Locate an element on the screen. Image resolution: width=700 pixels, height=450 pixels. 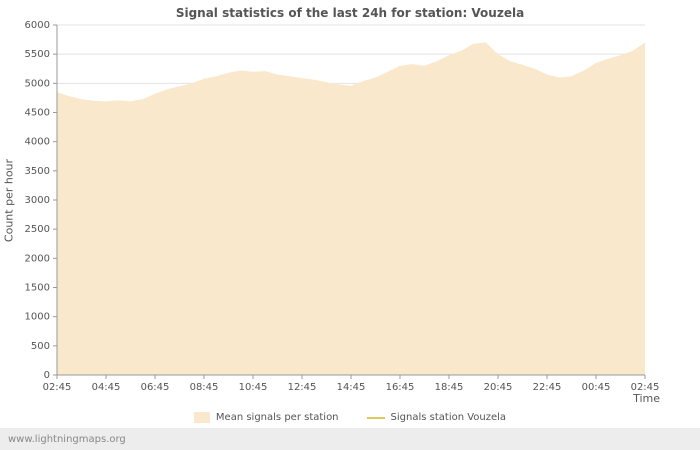
legend-item-mean-signals: Mean signals per station is located at coordinates (266, 417).